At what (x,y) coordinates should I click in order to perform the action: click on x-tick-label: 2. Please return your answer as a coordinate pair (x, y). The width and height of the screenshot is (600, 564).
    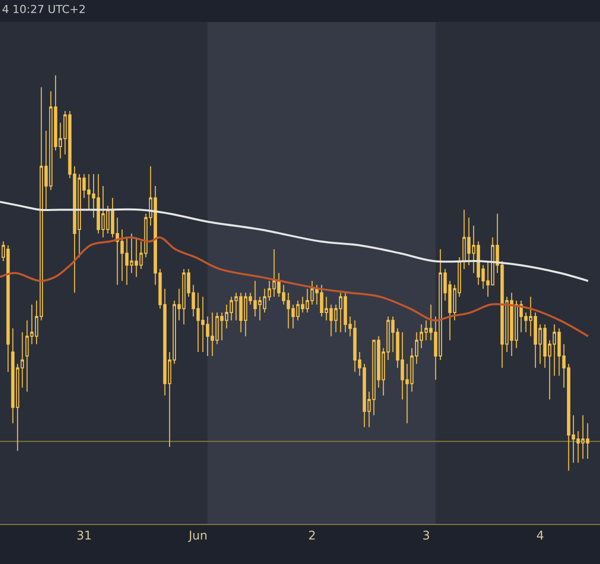
    Looking at the image, I should click on (312, 535).